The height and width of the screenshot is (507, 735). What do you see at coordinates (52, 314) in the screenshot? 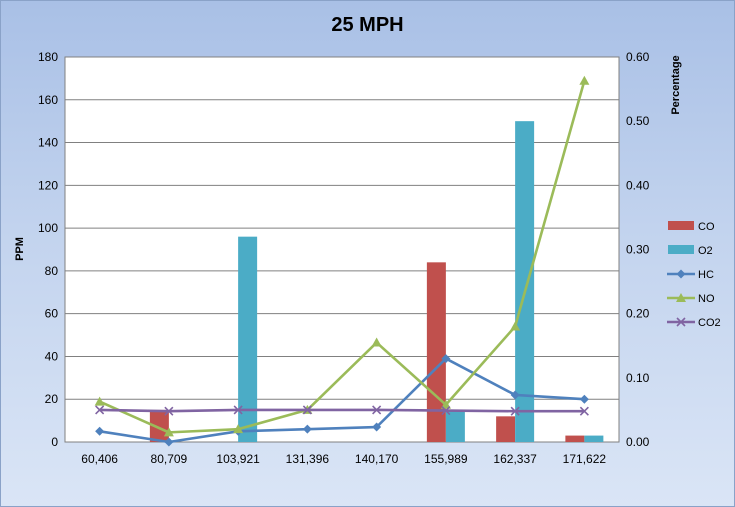
I see `y-tick-label: 60` at bounding box center [52, 314].